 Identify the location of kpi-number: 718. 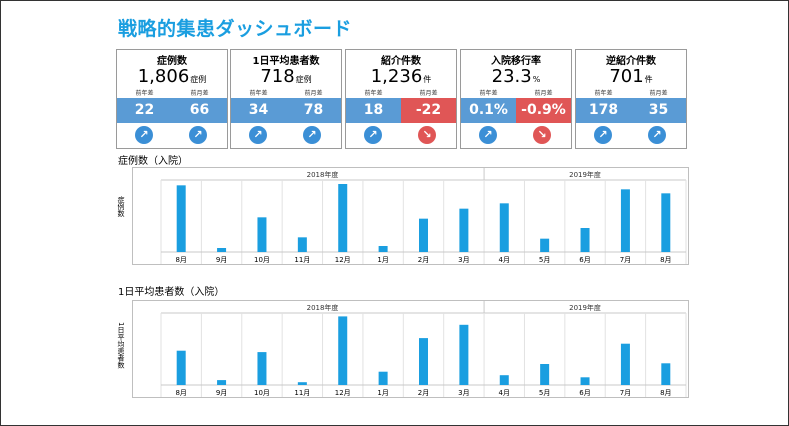
(277, 76).